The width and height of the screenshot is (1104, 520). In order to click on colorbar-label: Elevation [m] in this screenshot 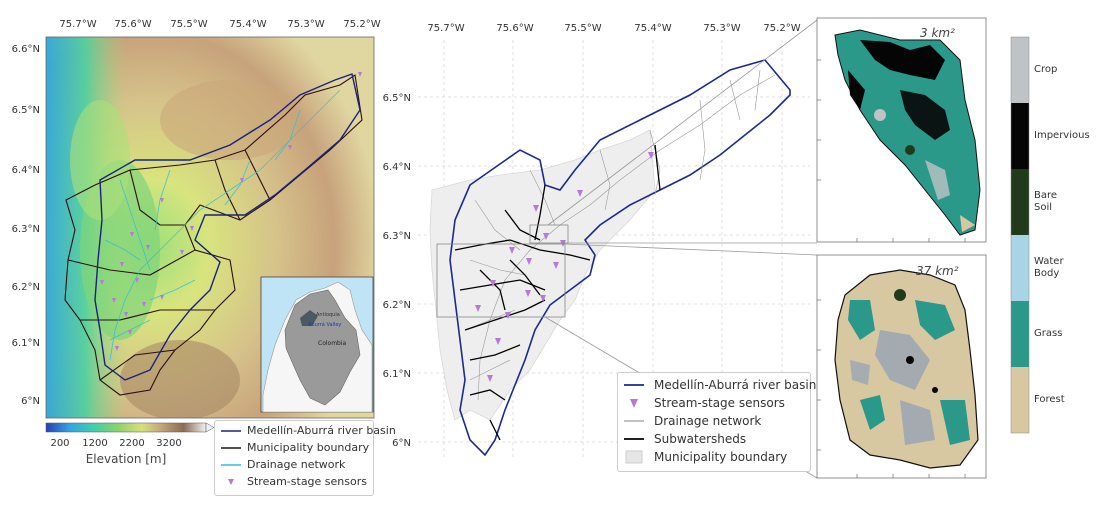, I will do `click(126, 459)`.